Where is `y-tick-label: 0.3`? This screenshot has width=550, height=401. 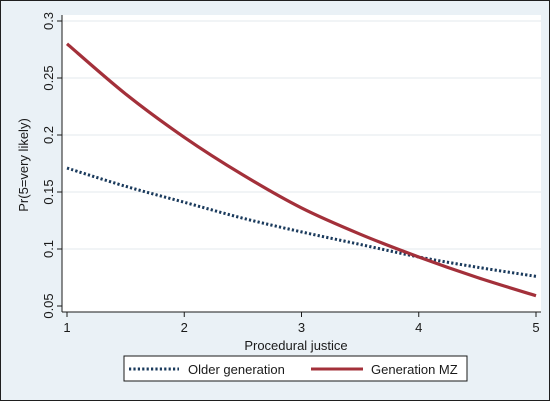
y-tick-label: 0.3 is located at coordinates (48, 21).